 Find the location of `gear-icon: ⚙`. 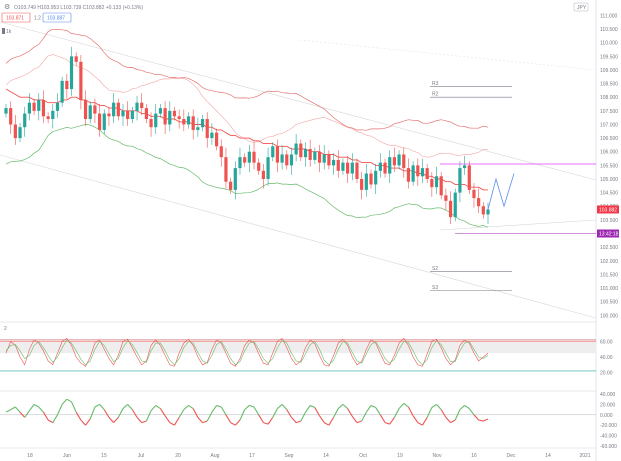

gear-icon: ⚙ is located at coordinates (7, 7).